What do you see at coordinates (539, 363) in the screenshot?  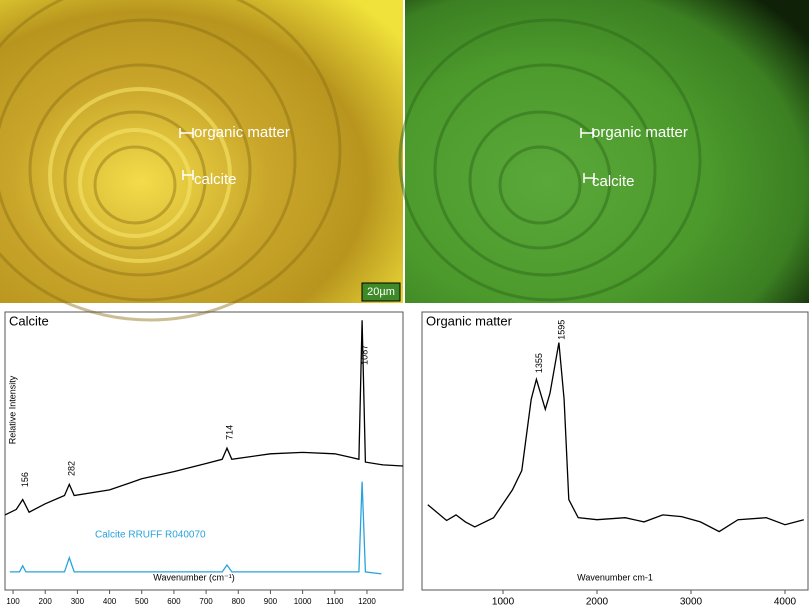 I see `peak-label: 1355` at bounding box center [539, 363].